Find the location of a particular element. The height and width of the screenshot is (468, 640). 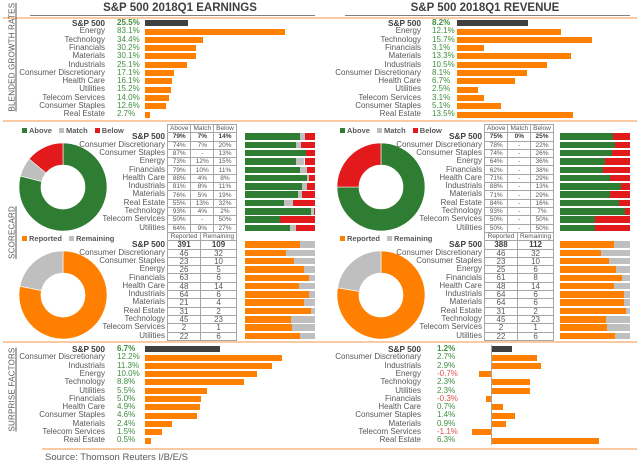

cell-reported: 391 is located at coordinates (184, 245).